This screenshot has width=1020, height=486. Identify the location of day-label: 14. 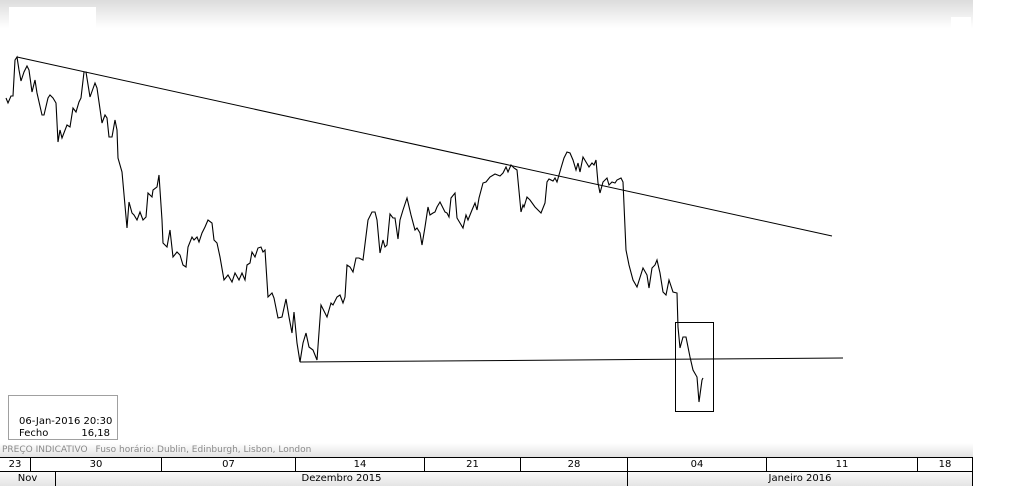
(360, 464).